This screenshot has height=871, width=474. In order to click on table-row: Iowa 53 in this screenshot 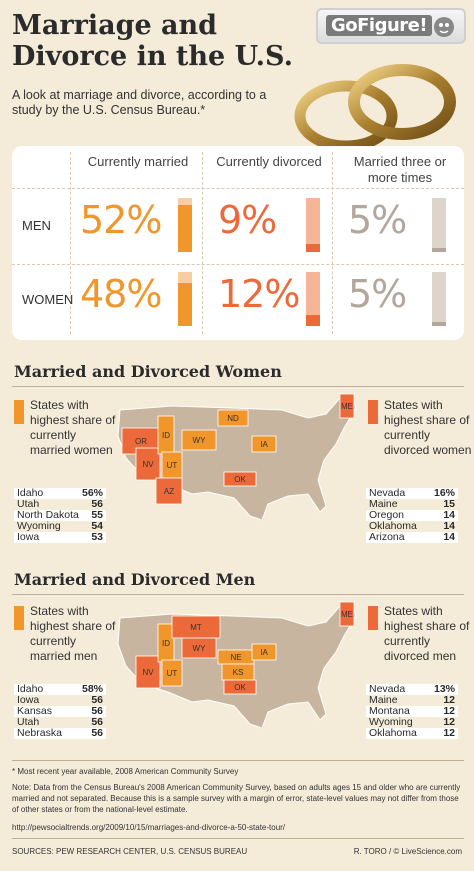, I will do `click(60, 537)`.